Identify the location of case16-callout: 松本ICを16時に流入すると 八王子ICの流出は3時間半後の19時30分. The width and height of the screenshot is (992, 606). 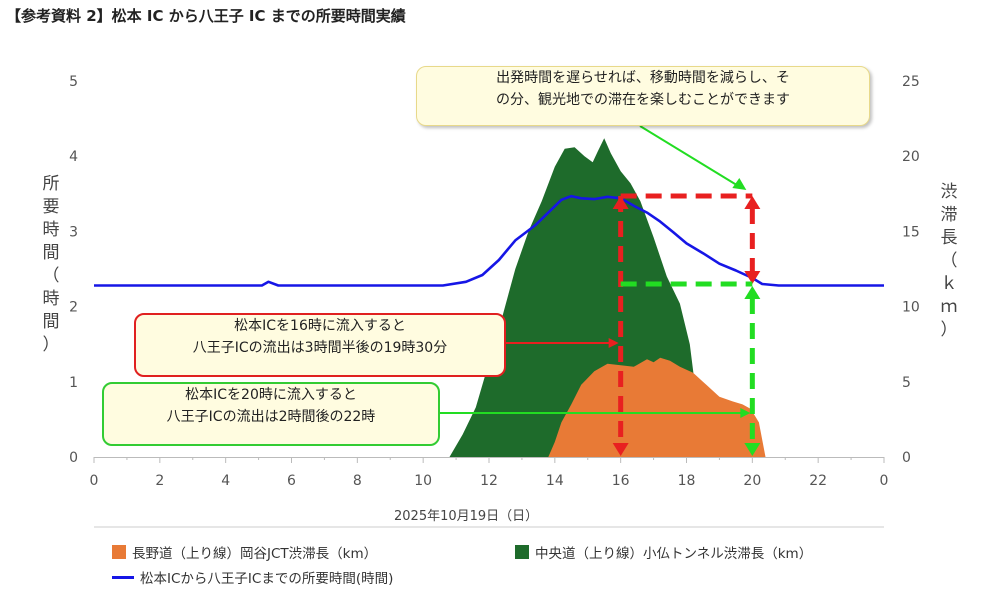
(320, 345).